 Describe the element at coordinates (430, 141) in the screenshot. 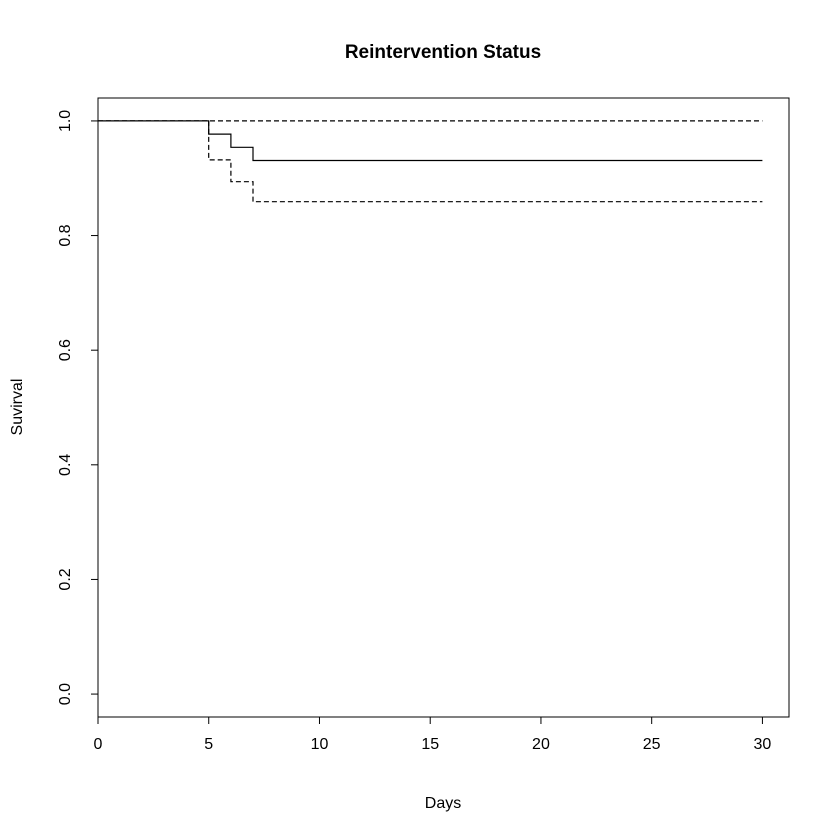

I see `survival-estimate-line` at that location.